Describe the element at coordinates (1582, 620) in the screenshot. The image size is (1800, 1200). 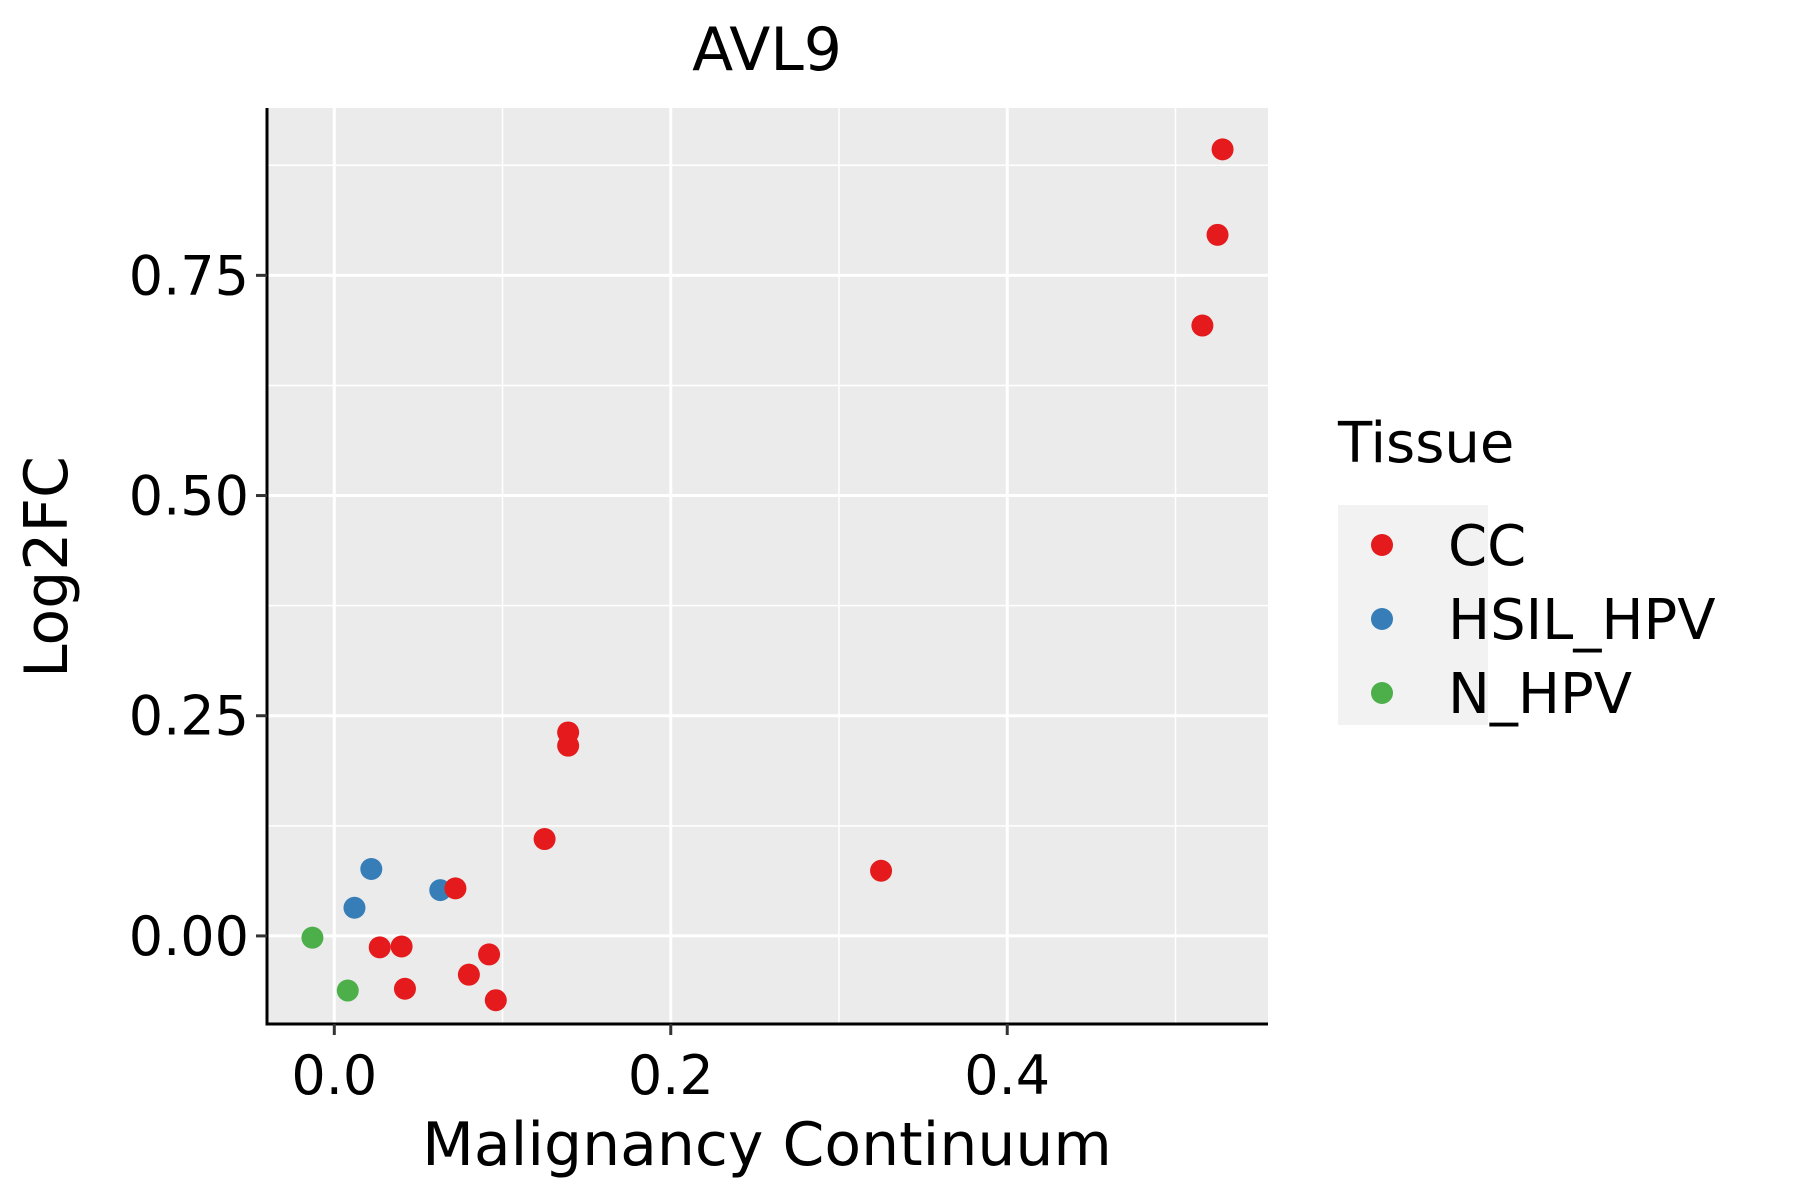
I see `legend-label: HSIL_HPV` at that location.